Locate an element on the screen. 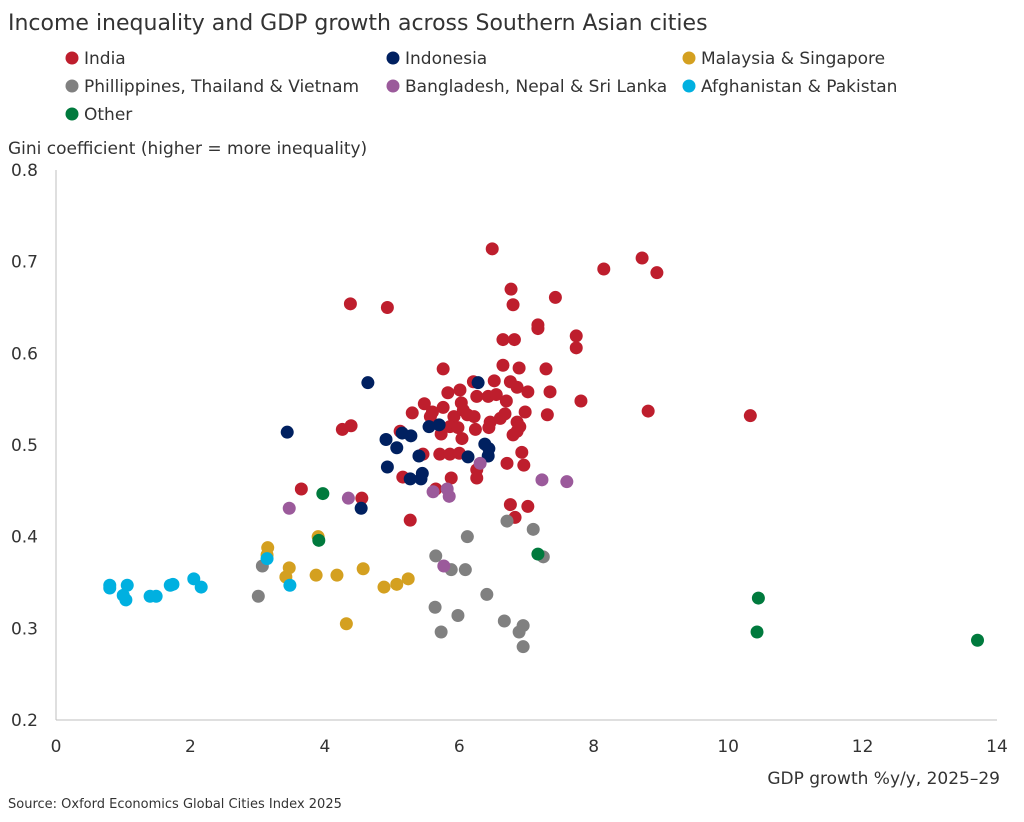 This screenshot has height=822, width=1024. x-axis-label: GDP growth %y/y, 2025–29 is located at coordinates (883, 779).